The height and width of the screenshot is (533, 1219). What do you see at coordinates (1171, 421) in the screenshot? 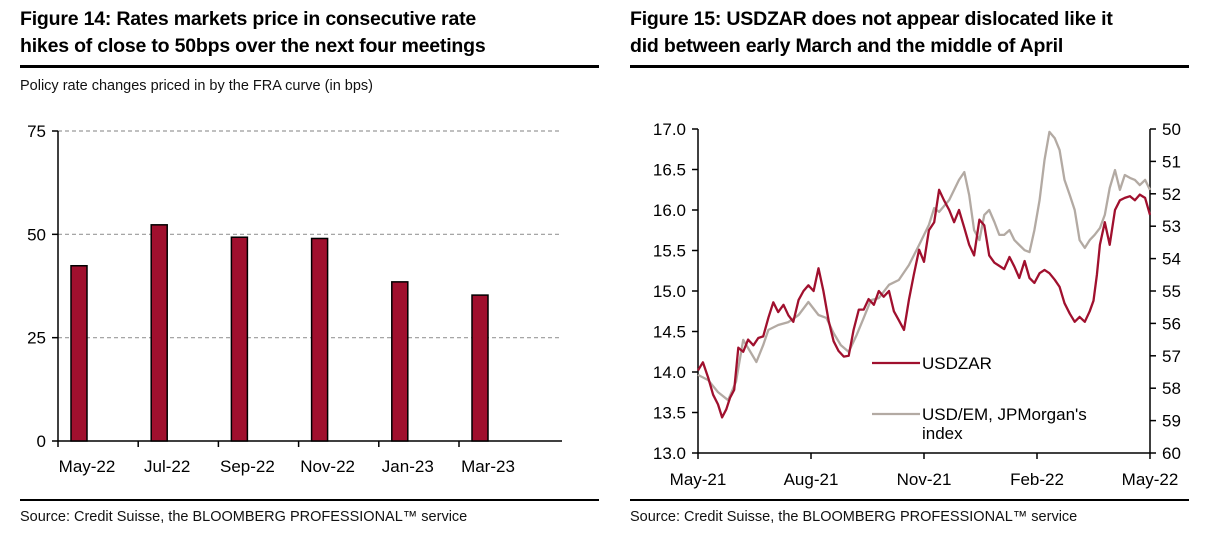
I see `right-y-tick-label: 59` at bounding box center [1171, 421].